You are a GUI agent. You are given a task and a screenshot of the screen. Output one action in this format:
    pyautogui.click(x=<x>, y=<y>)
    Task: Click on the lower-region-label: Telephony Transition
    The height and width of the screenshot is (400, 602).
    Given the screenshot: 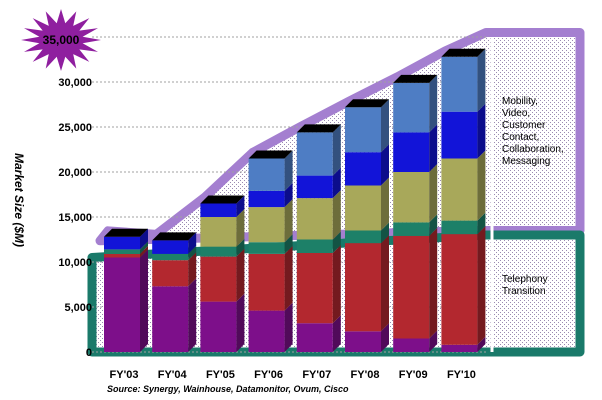 What is the action you would take?
    pyautogui.click(x=525, y=285)
    